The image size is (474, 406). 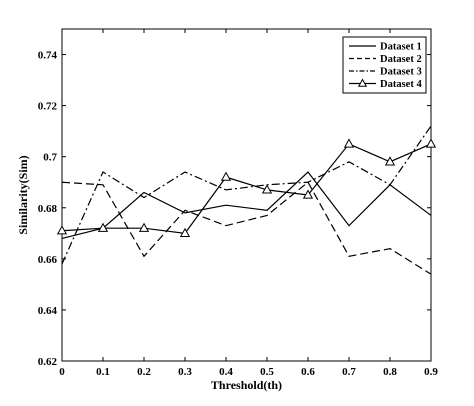 What do you see at coordinates (226, 372) in the screenshot?
I see `x-tick-label: 0.4` at bounding box center [226, 372].